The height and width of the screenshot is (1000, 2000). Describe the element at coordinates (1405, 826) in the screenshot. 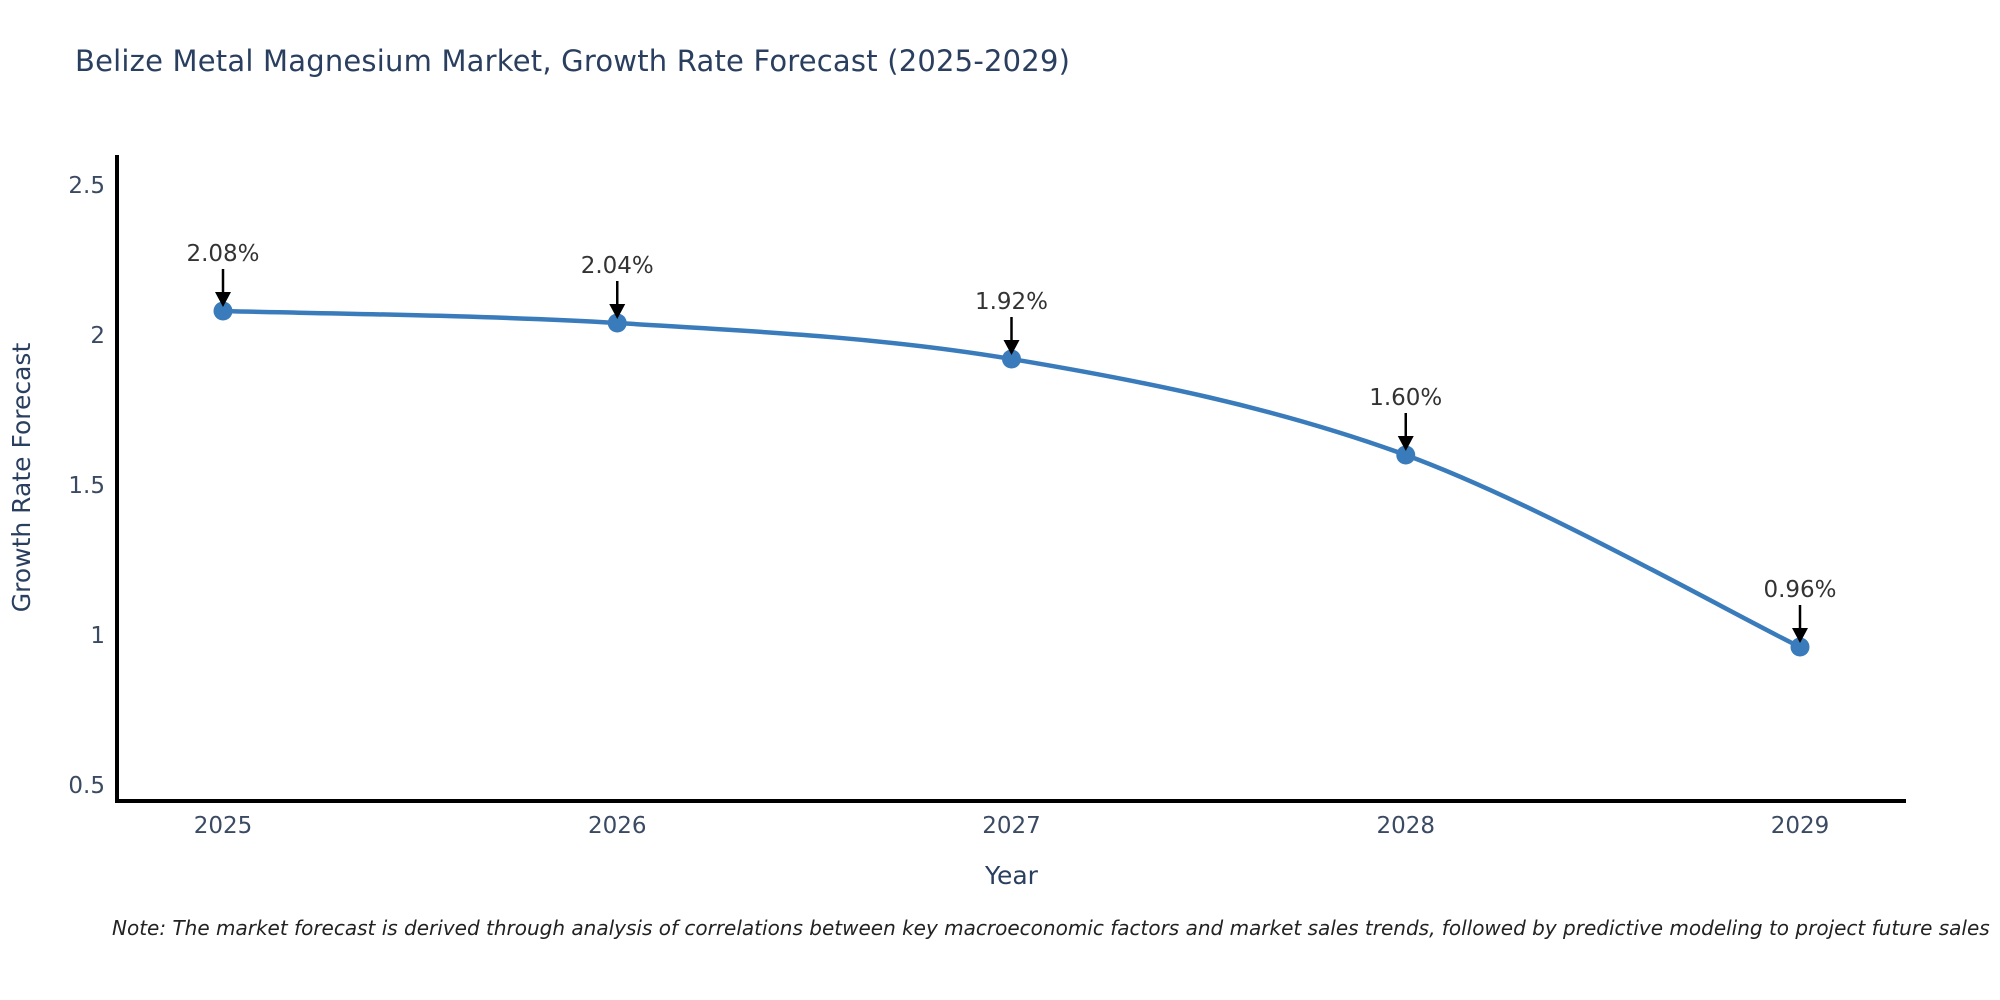

I see `x-tick-label: 2028` at that location.